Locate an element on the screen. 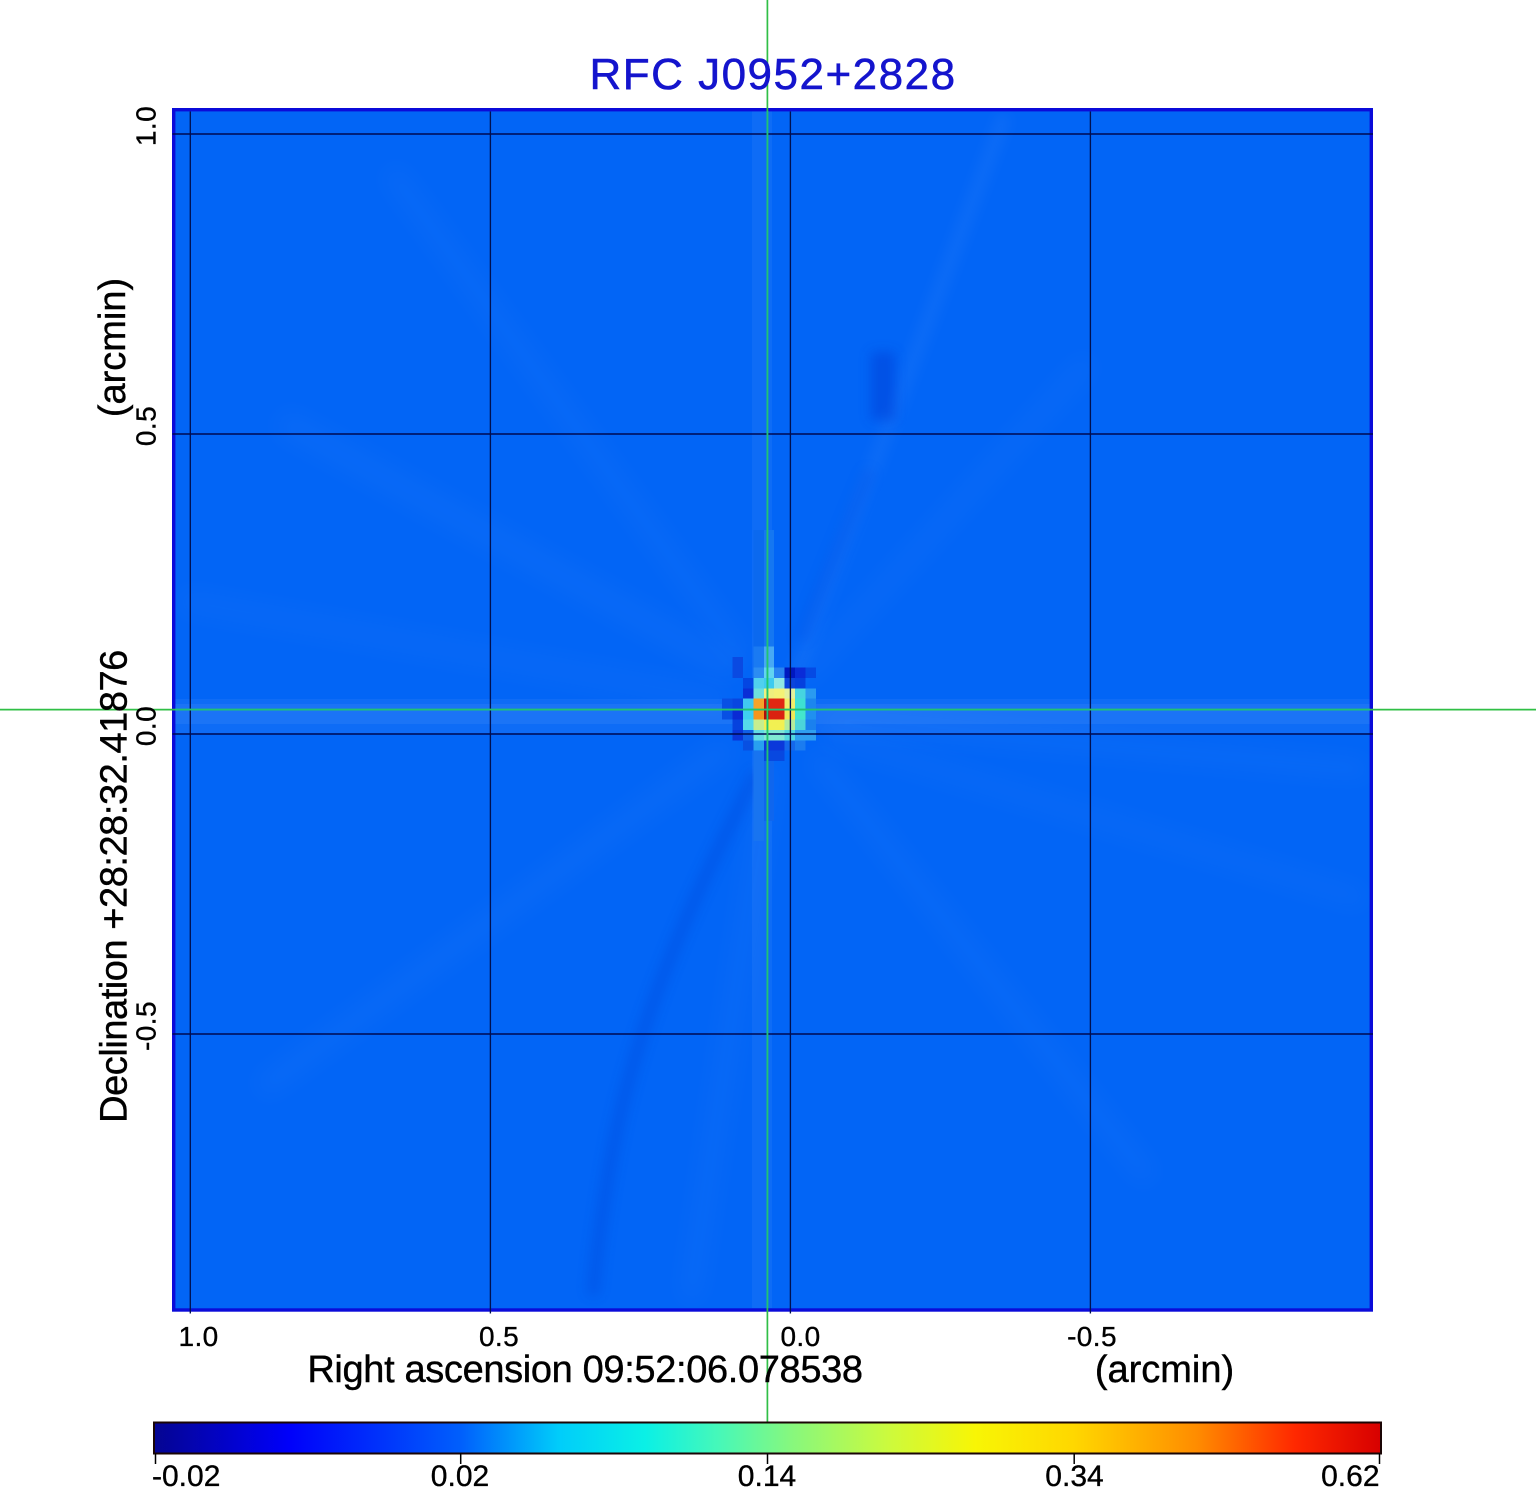 The image size is (1536, 1511). svg-text: -0.02 is located at coordinates (186, 1476).